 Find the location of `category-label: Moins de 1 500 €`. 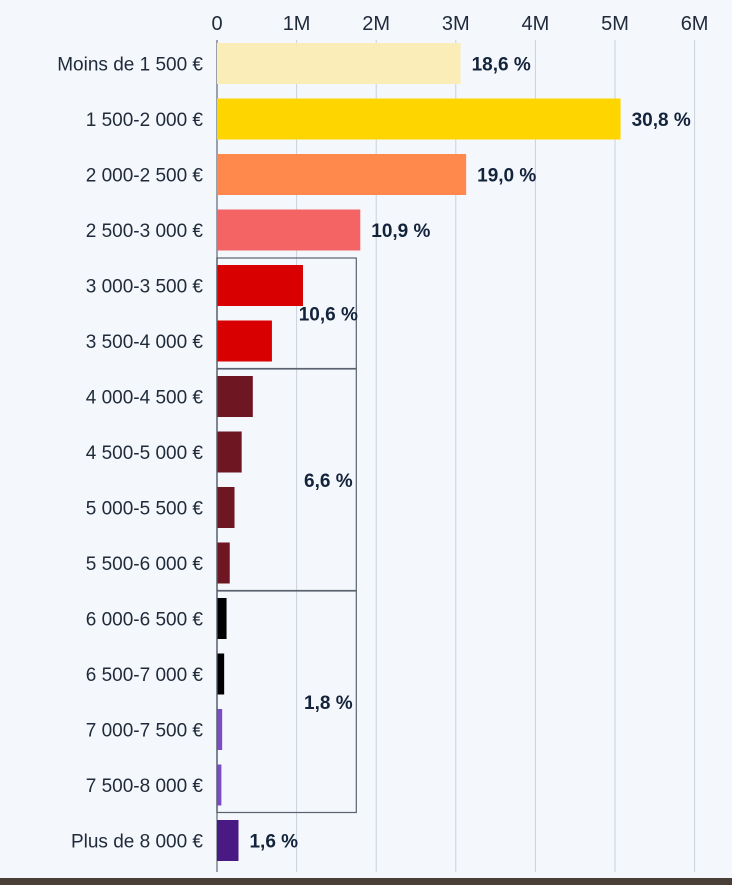

category-label: Moins de 1 500 € is located at coordinates (130, 65).